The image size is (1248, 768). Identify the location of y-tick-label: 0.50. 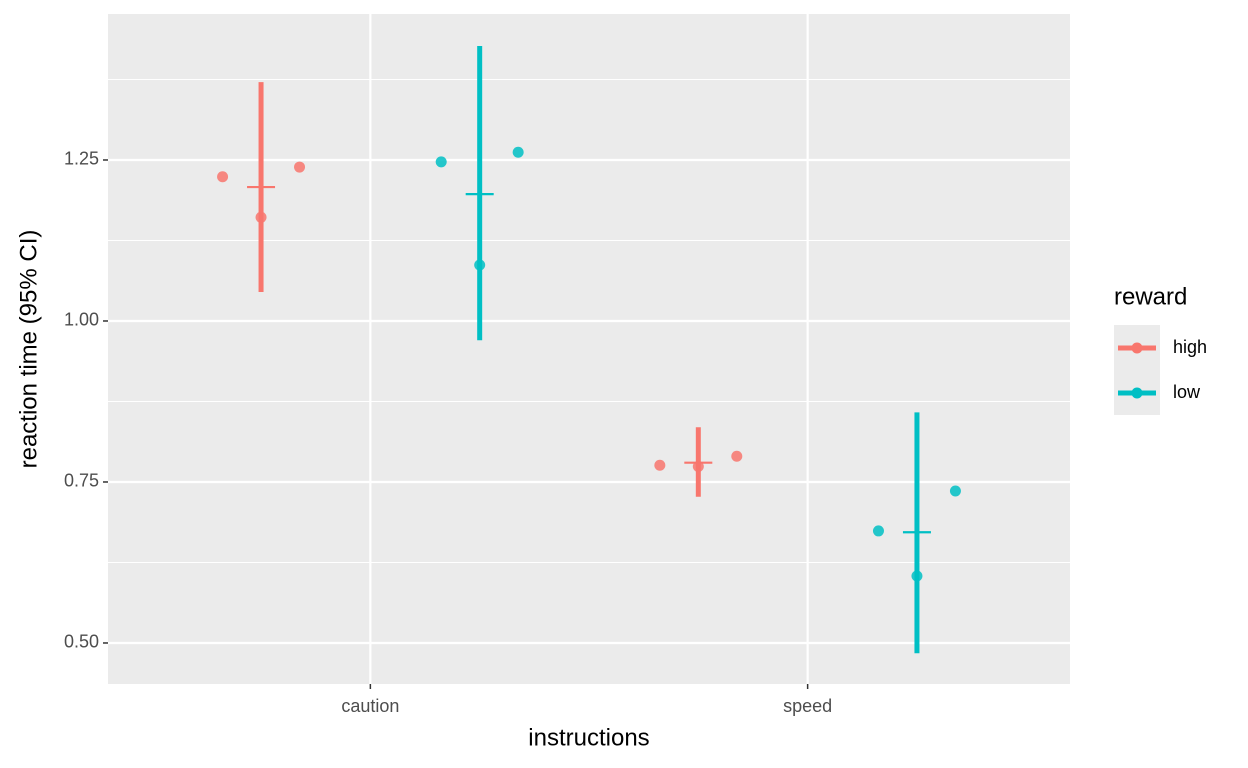
(81, 642).